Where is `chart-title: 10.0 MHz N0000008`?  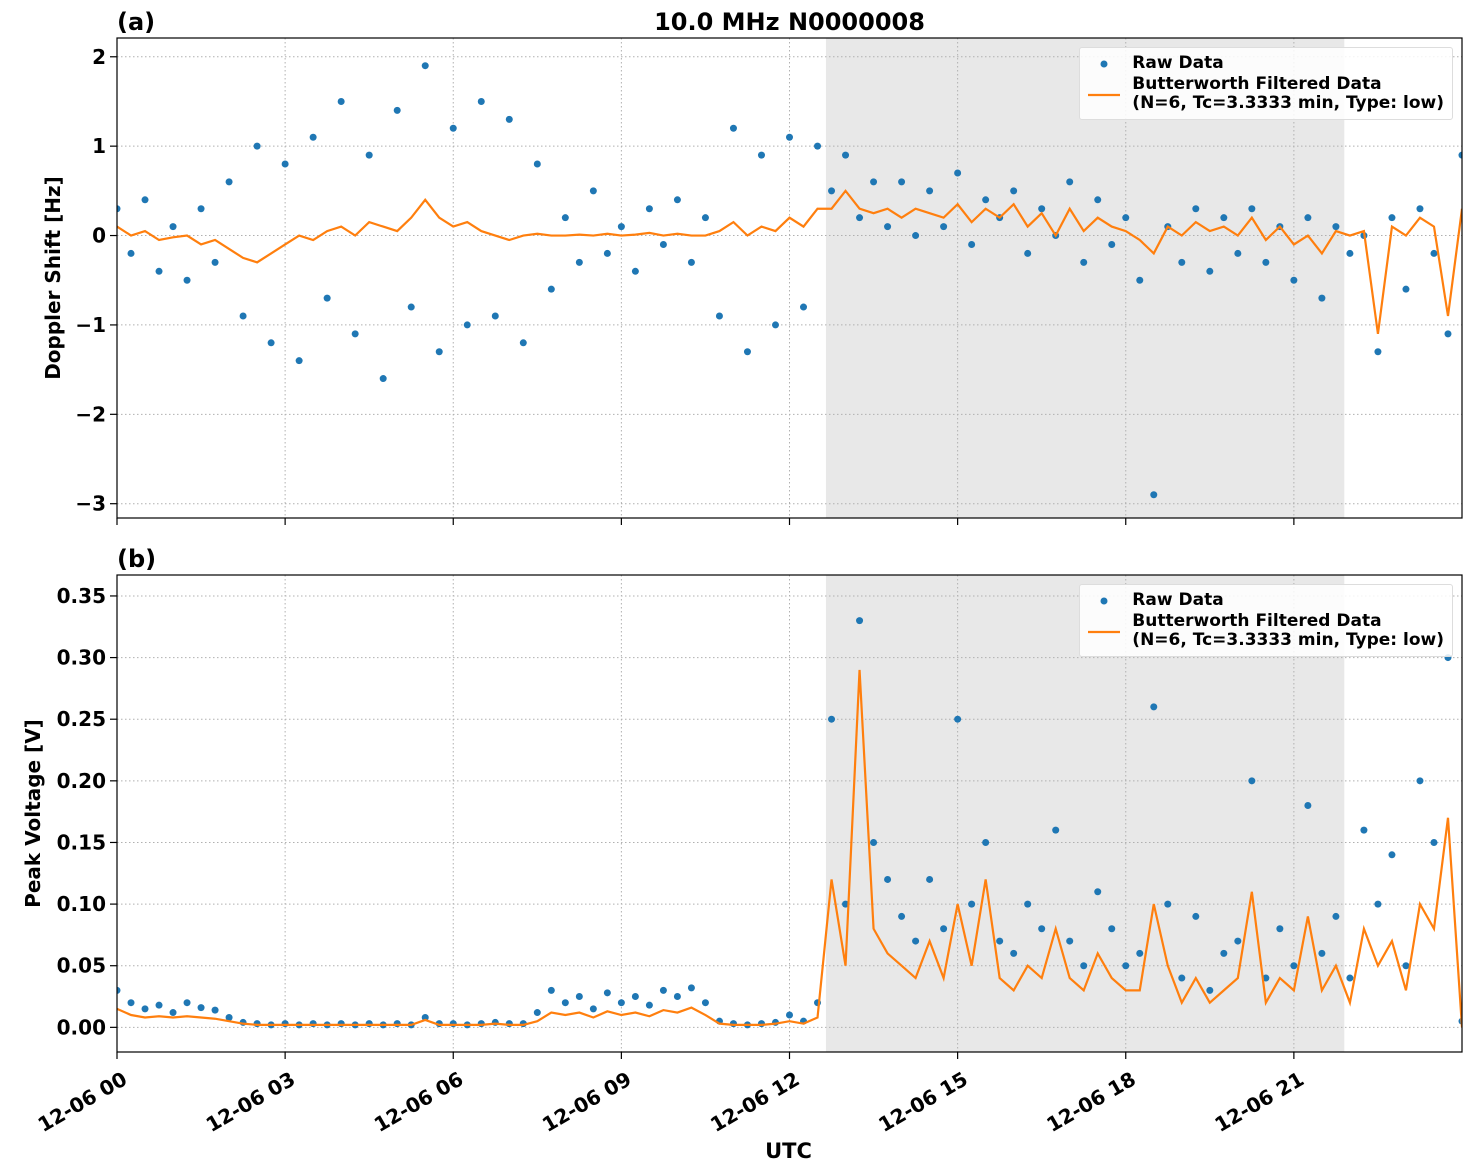 chart-title: 10.0 MHz N0000008 is located at coordinates (789, 22).